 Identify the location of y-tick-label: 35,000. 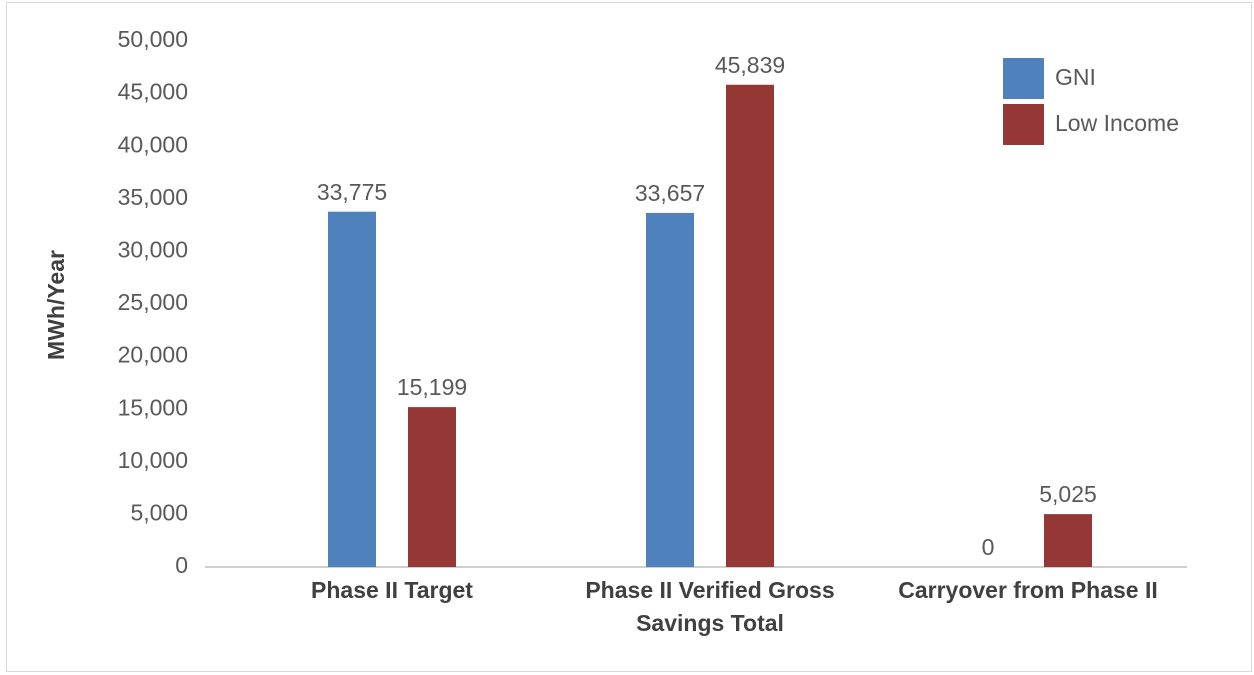
(153, 197).